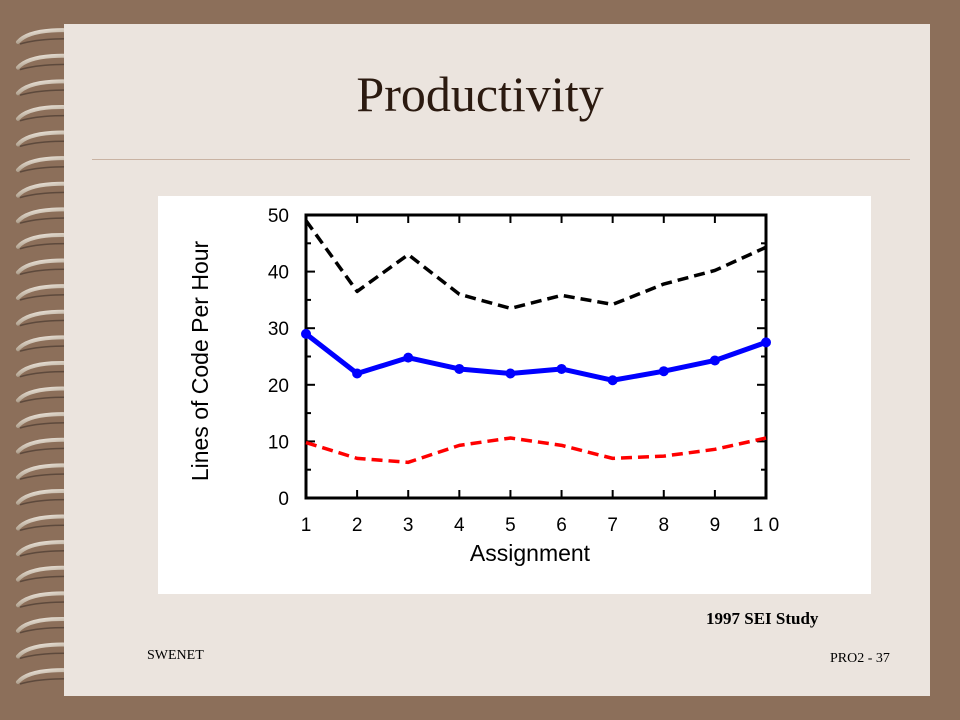 The width and height of the screenshot is (960, 720). I want to click on x-tick-label: 5, so click(510, 525).